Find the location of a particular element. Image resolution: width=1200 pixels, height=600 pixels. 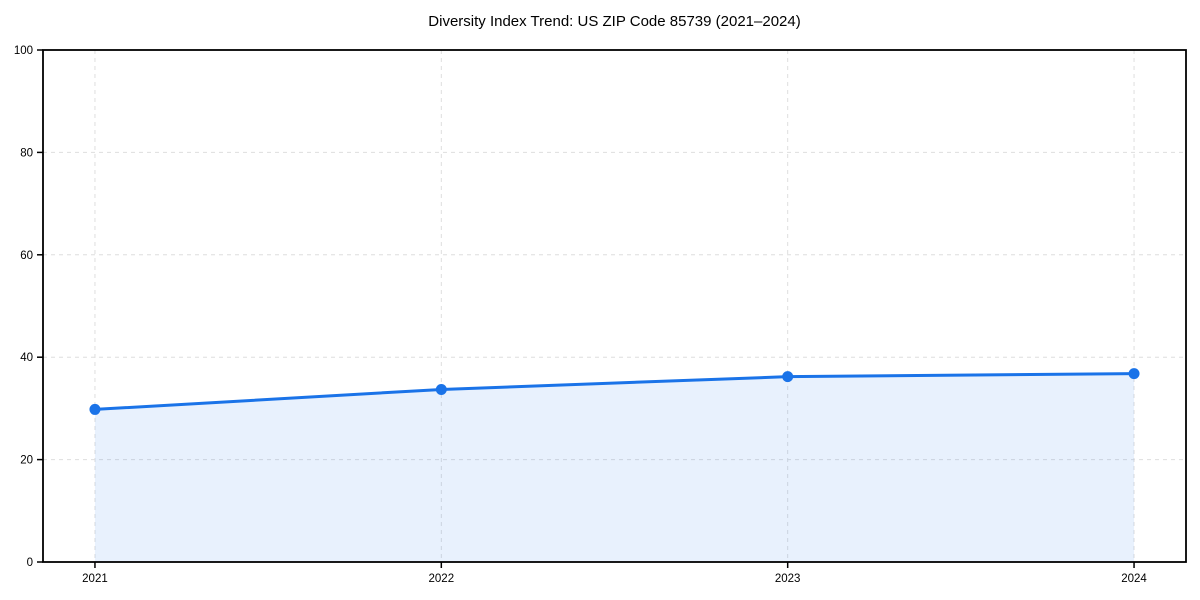

data-point-2024 is located at coordinates (1134, 374).